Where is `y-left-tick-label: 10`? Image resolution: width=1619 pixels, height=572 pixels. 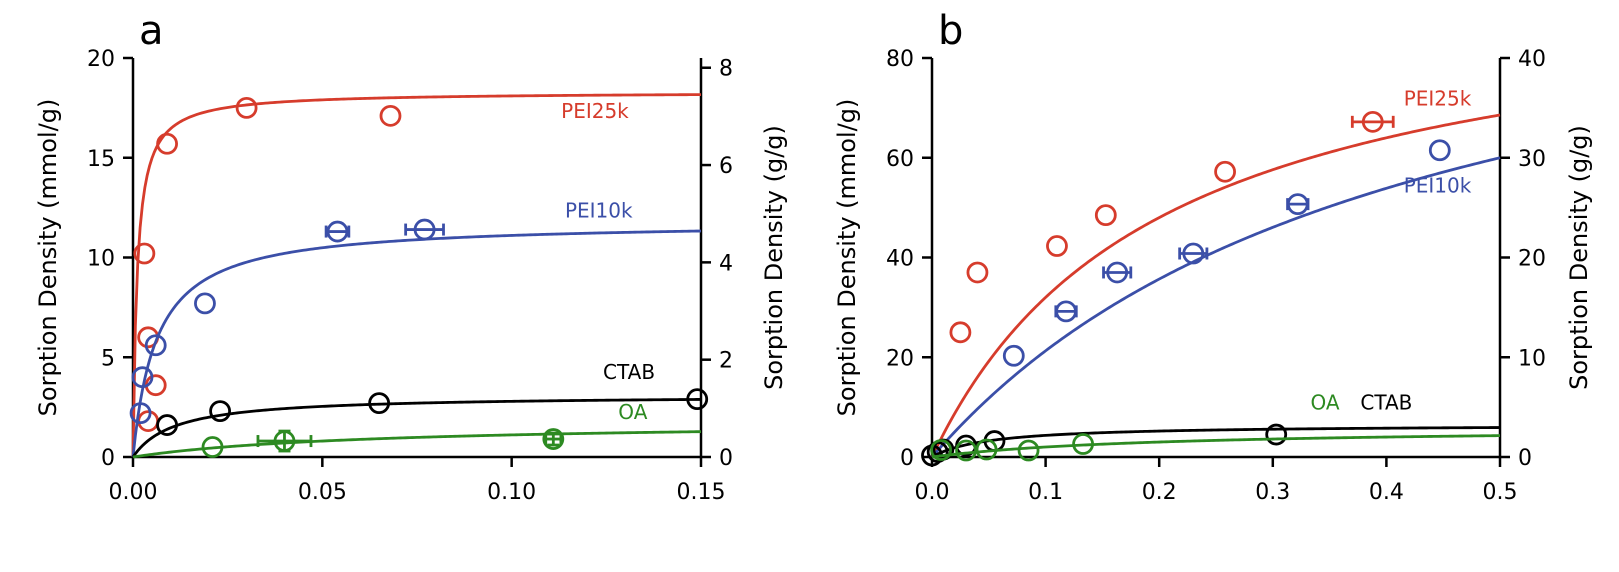 y-left-tick-label: 10 is located at coordinates (101, 259).